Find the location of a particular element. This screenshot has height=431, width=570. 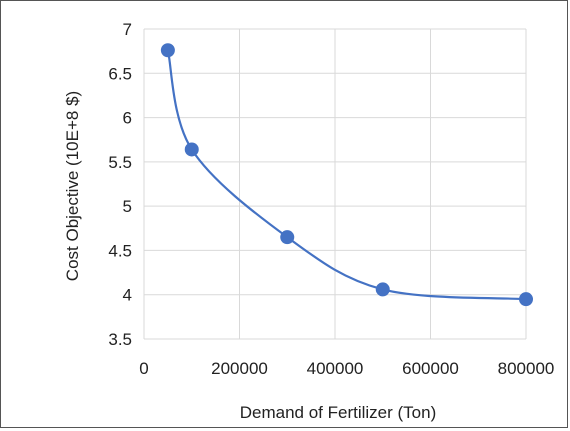

y-tick-label: 5 is located at coordinates (127, 206).